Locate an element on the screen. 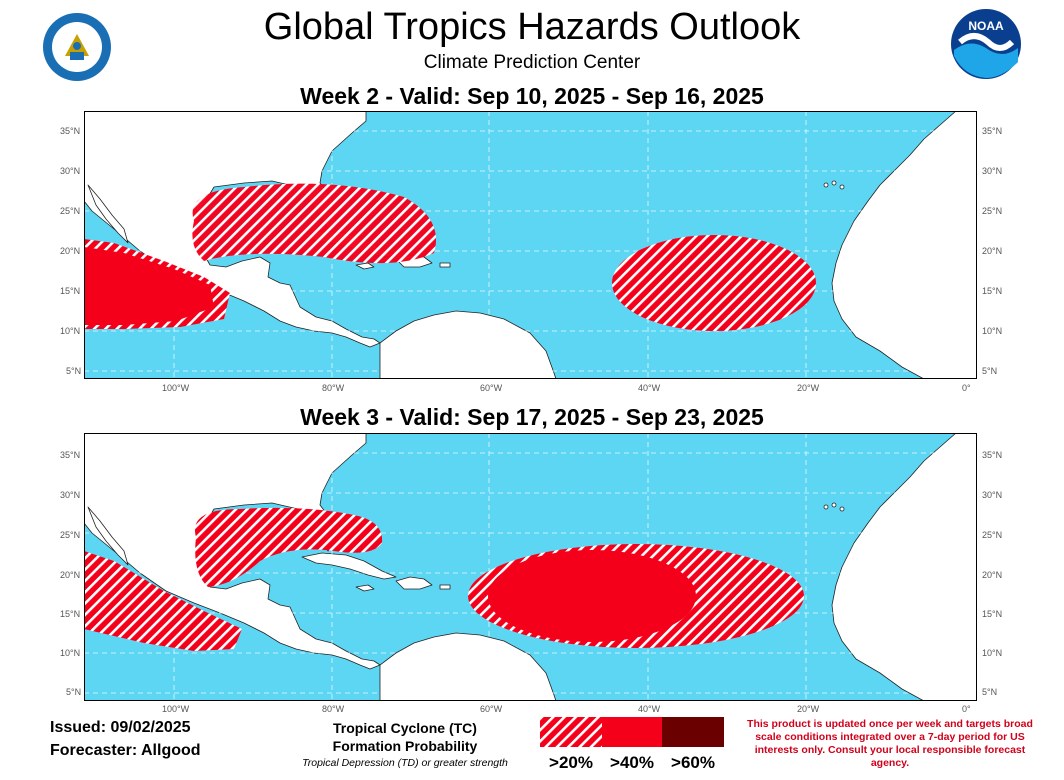  w2-lat-25: 25°N is located at coordinates (70, 211).